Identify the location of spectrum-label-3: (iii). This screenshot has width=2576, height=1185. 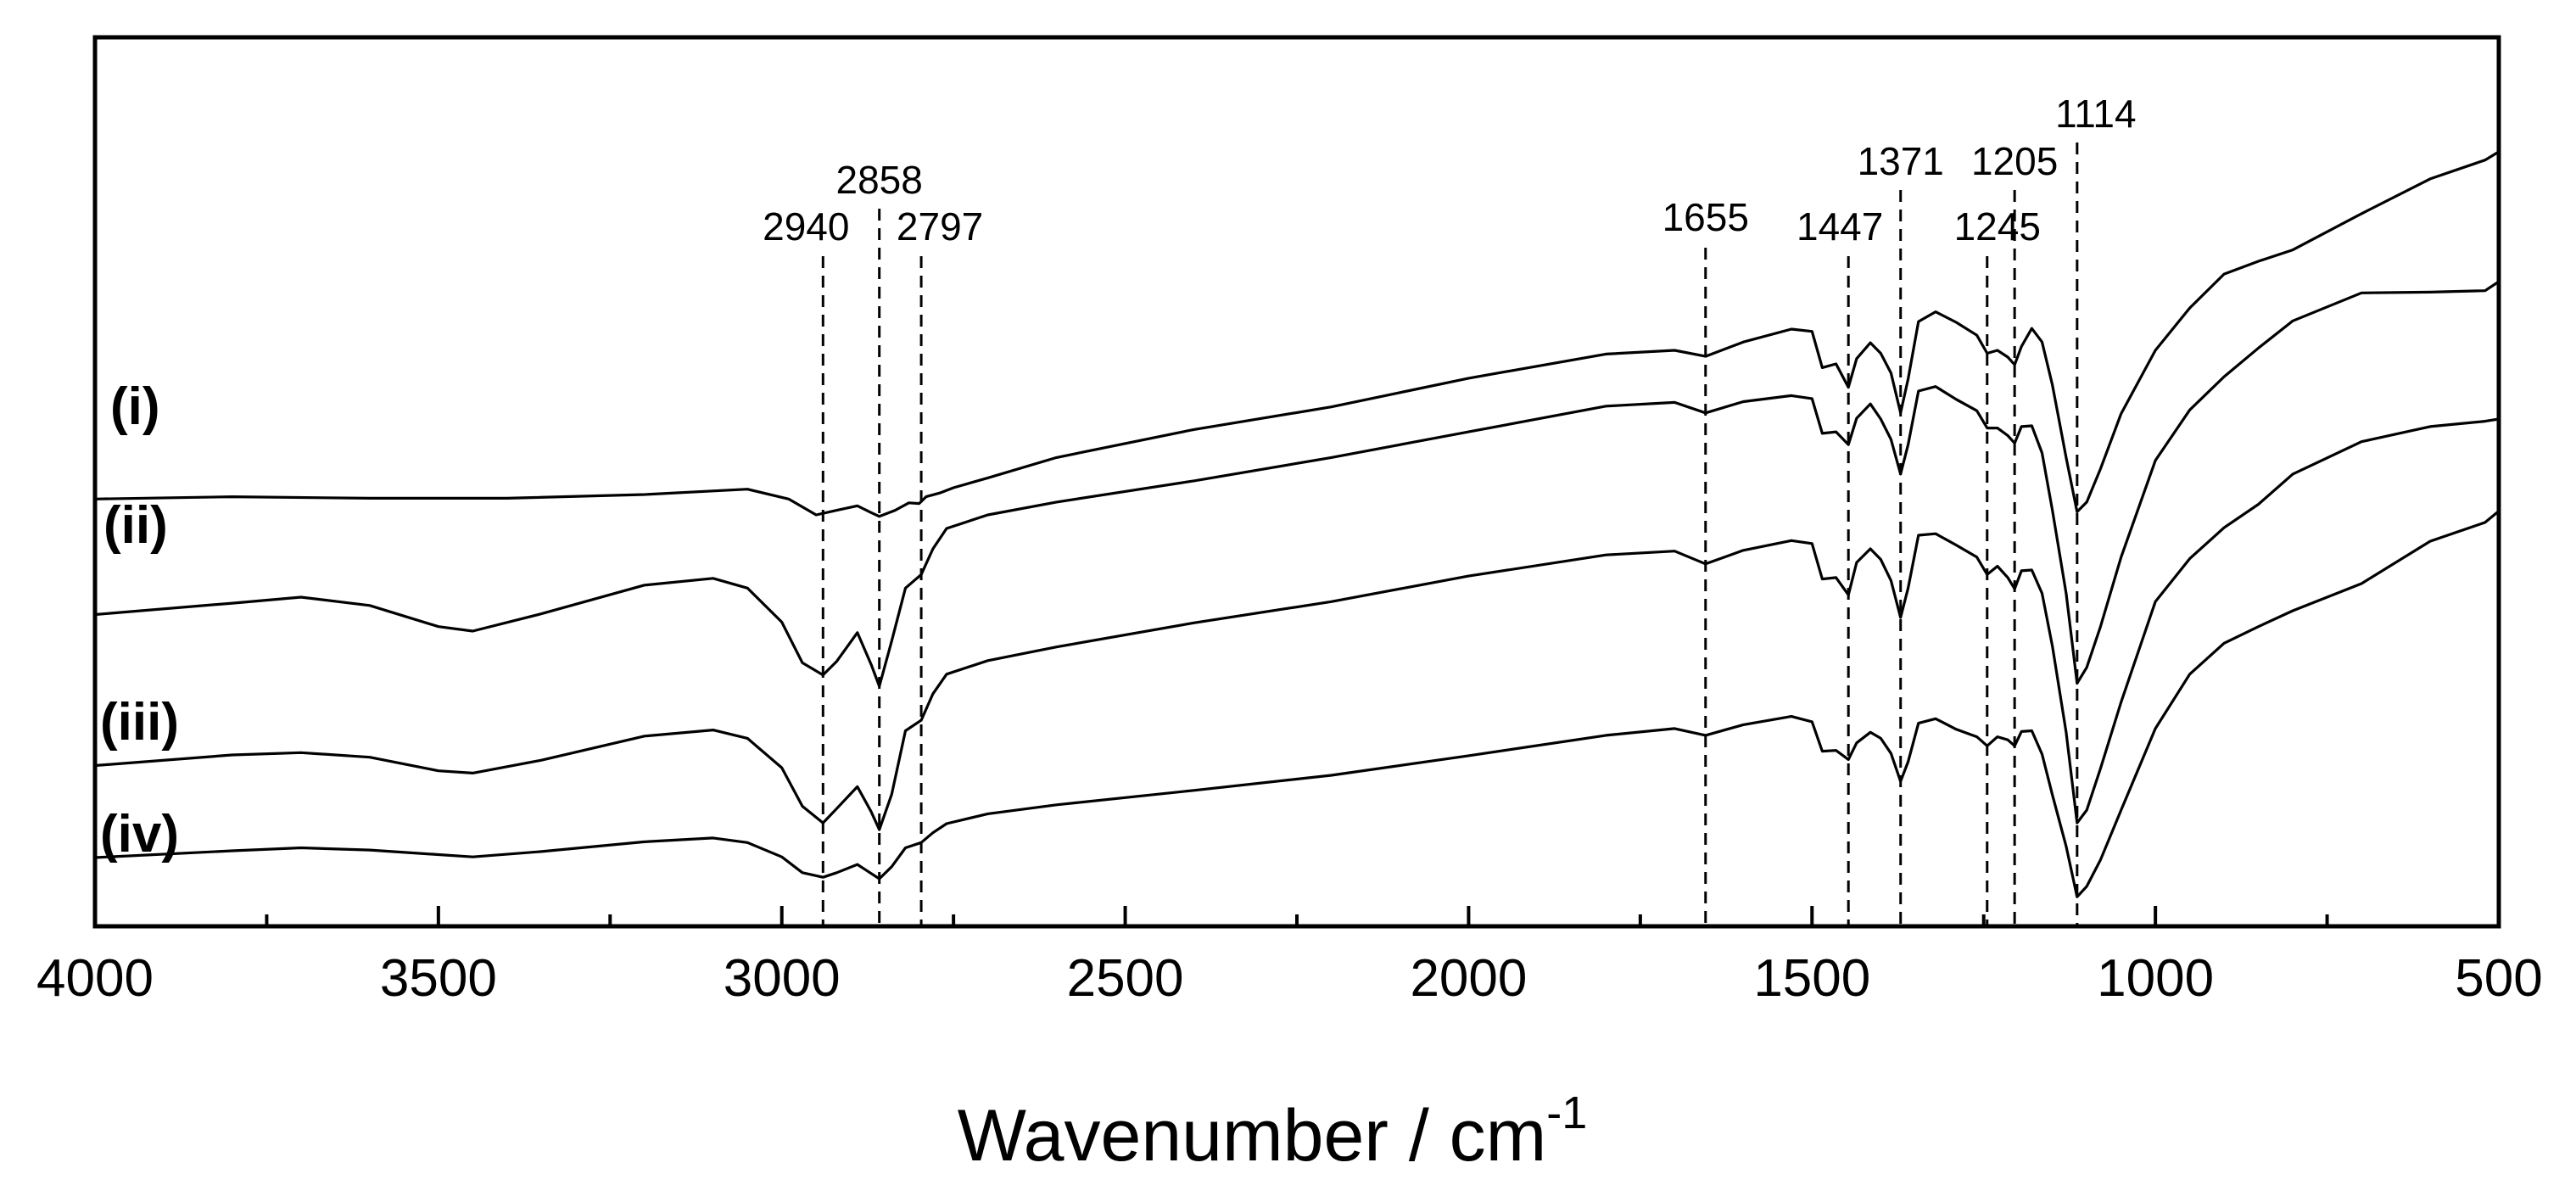
(139, 722).